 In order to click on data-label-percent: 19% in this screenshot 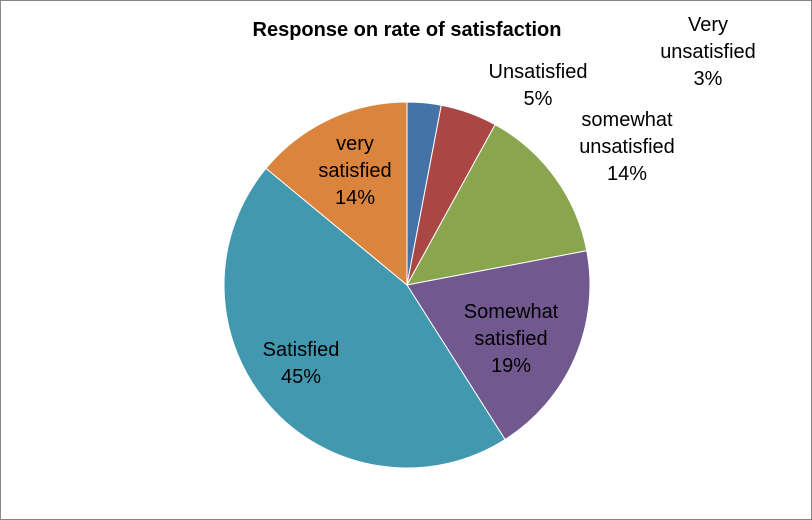, I will do `click(511, 366)`.